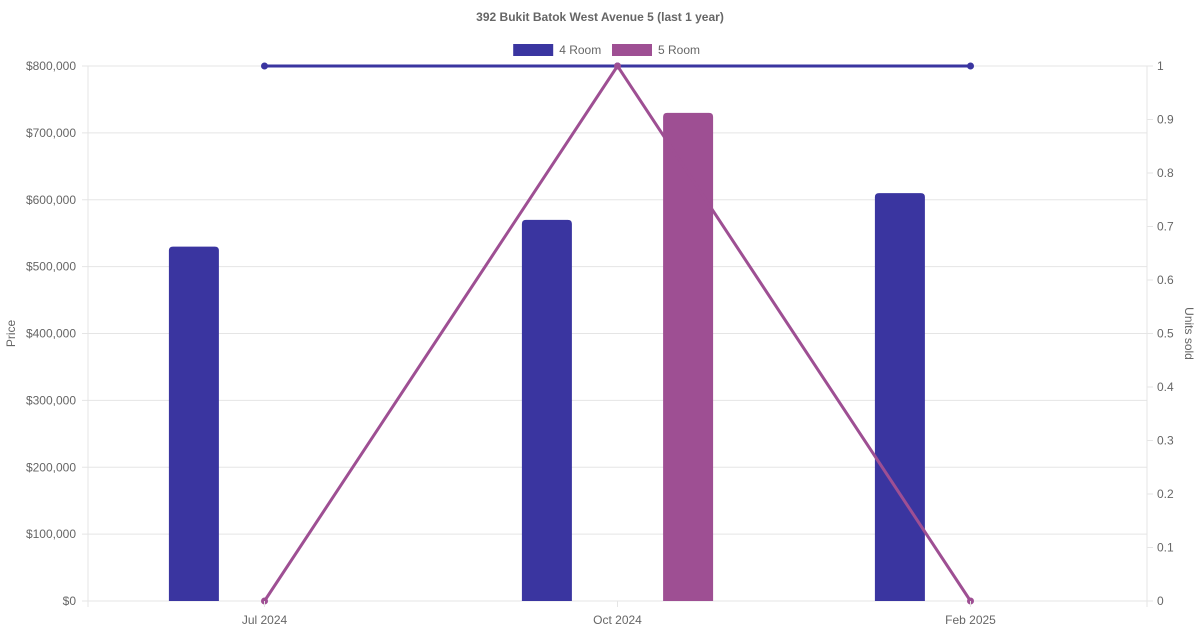  Describe the element at coordinates (51, 400) in the screenshot. I see `y-left-tick-label: $300,000` at that location.